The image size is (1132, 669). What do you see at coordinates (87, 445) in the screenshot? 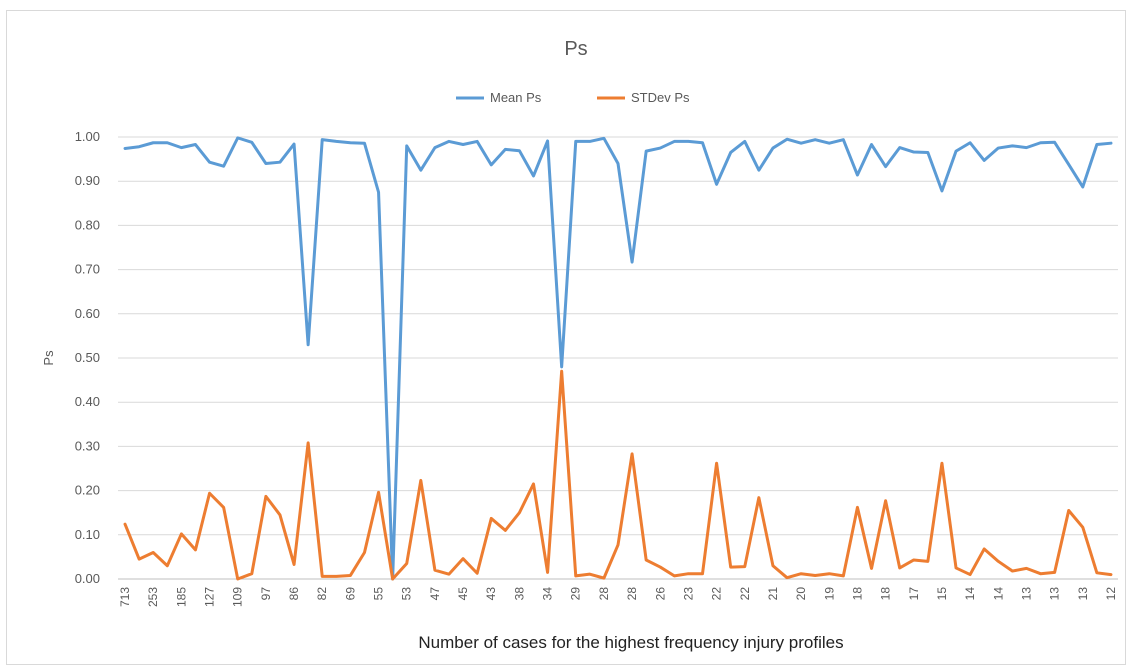
I see `y-tick-label: 0.30` at bounding box center [87, 445].